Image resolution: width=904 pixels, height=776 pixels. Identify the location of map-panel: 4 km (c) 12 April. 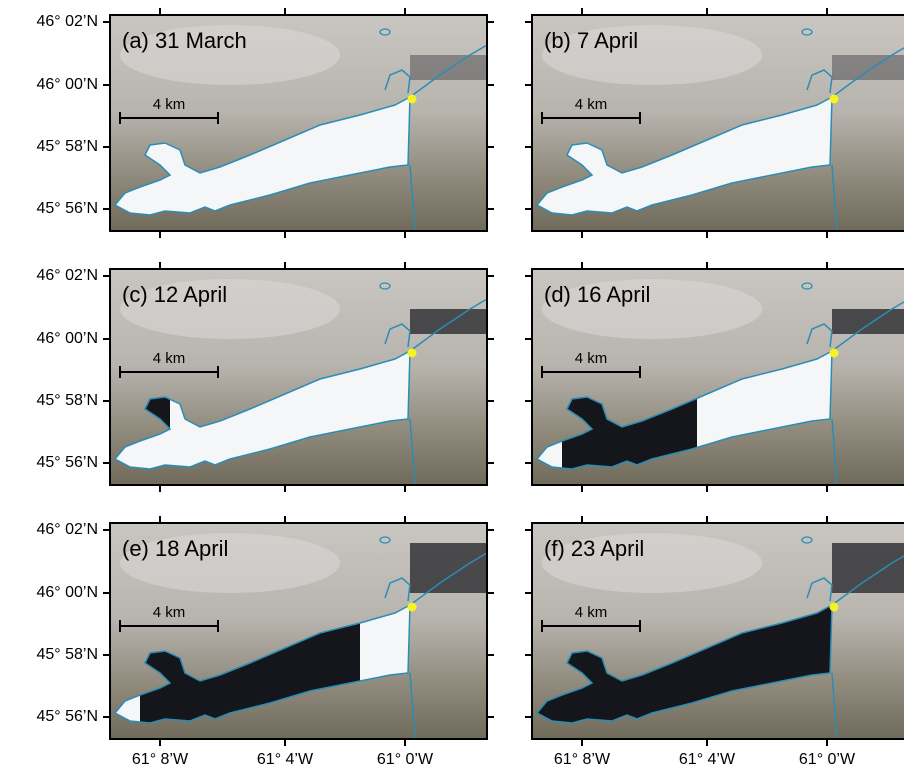
(298, 377).